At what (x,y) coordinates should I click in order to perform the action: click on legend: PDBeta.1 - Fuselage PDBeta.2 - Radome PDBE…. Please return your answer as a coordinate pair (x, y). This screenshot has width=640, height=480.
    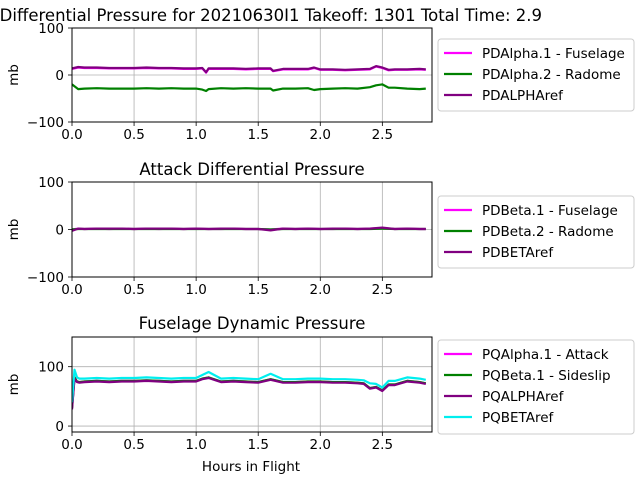
    Looking at the image, I should click on (536, 232).